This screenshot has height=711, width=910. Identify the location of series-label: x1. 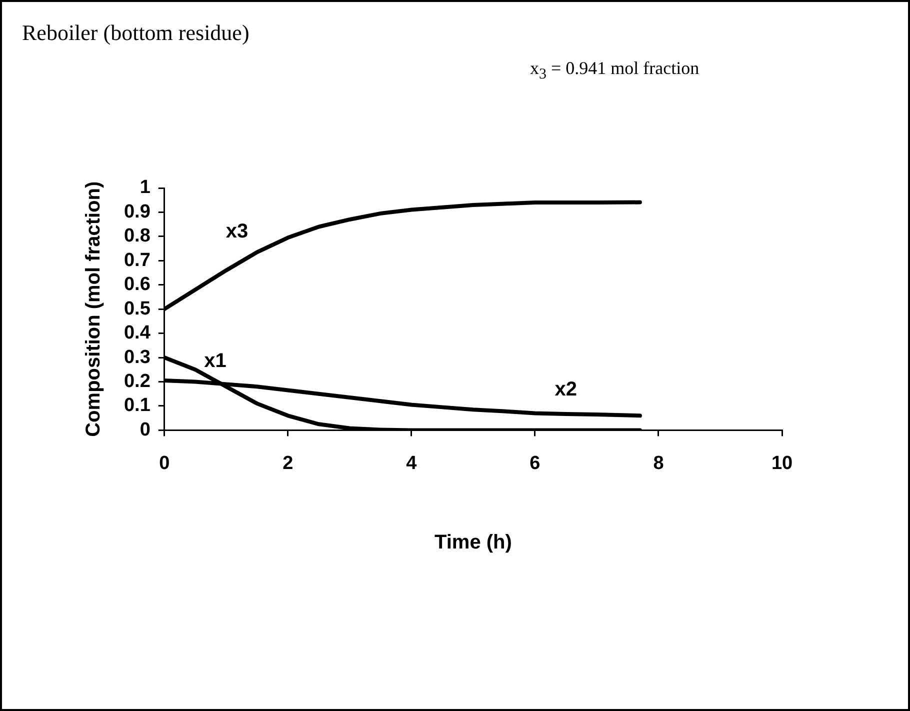
(215, 361).